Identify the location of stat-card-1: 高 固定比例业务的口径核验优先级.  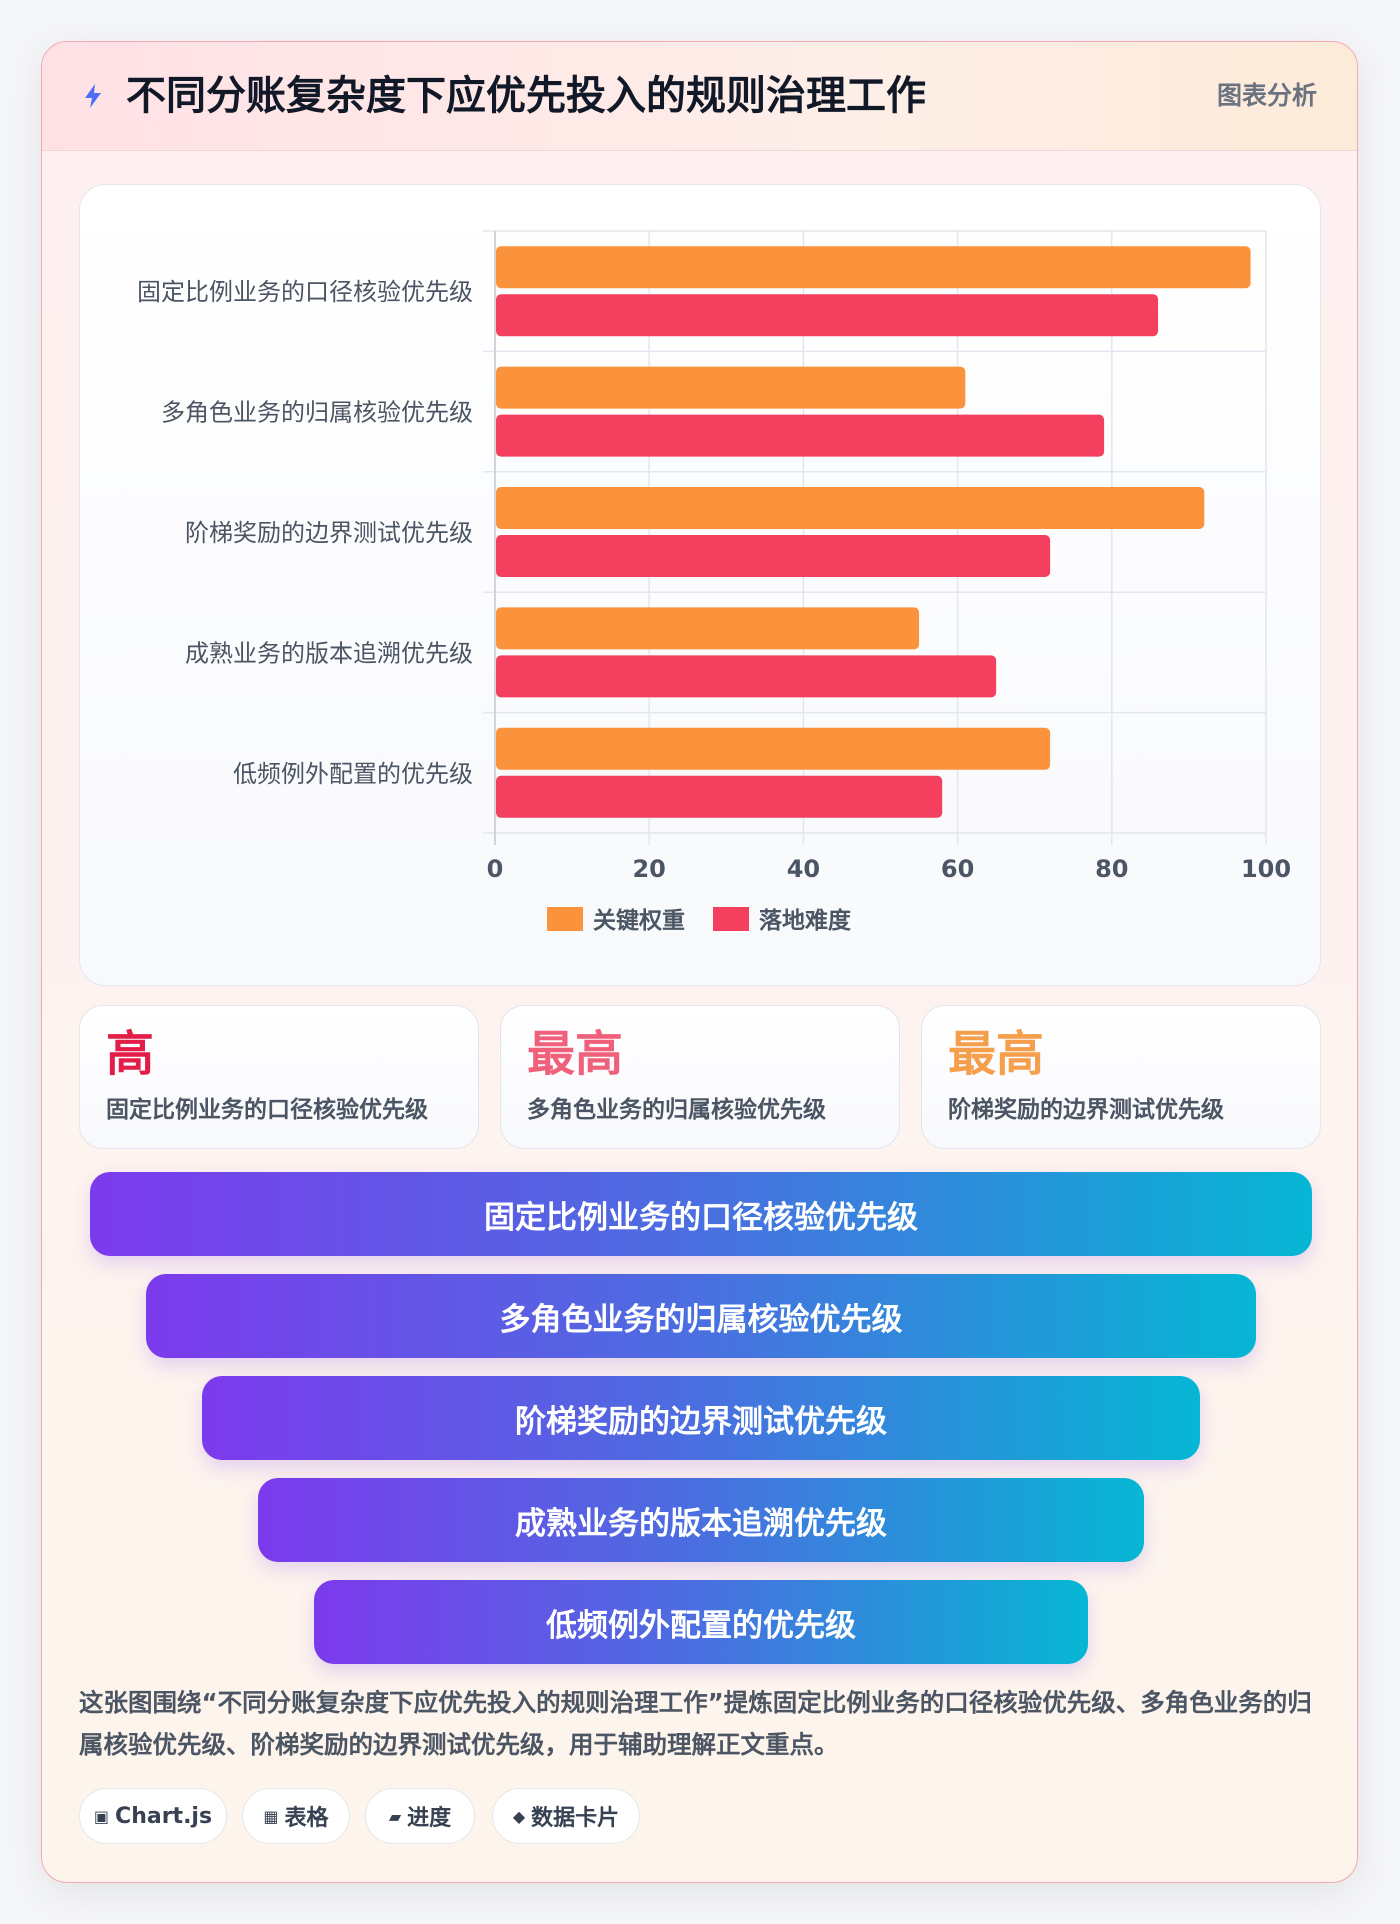
(279, 1077).